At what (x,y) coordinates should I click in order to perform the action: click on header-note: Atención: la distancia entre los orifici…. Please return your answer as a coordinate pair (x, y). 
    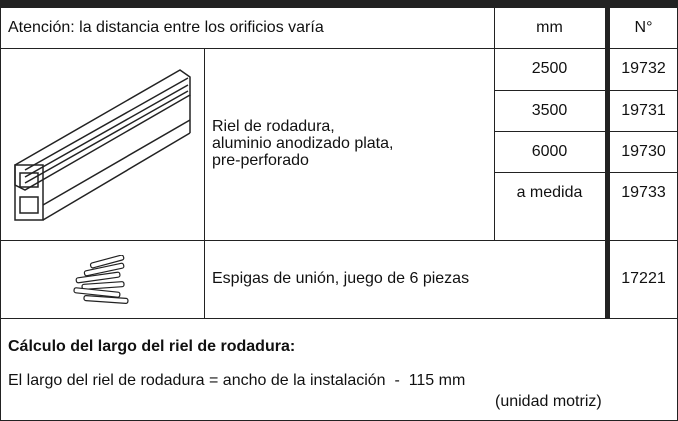
    Looking at the image, I should click on (166, 27).